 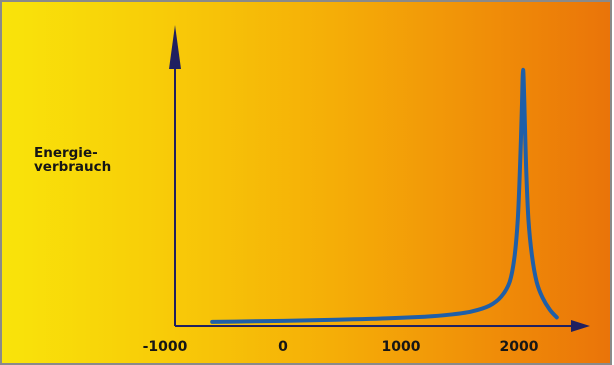 What do you see at coordinates (66, 153) in the screenshot?
I see `y-axis-label-line-1: Energie-` at bounding box center [66, 153].